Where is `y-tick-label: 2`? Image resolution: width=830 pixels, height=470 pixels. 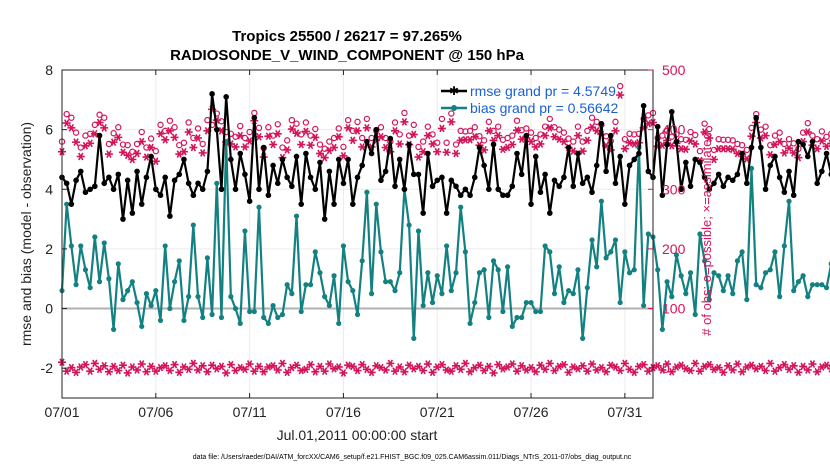
y-tick-label: 2 is located at coordinates (49, 249).